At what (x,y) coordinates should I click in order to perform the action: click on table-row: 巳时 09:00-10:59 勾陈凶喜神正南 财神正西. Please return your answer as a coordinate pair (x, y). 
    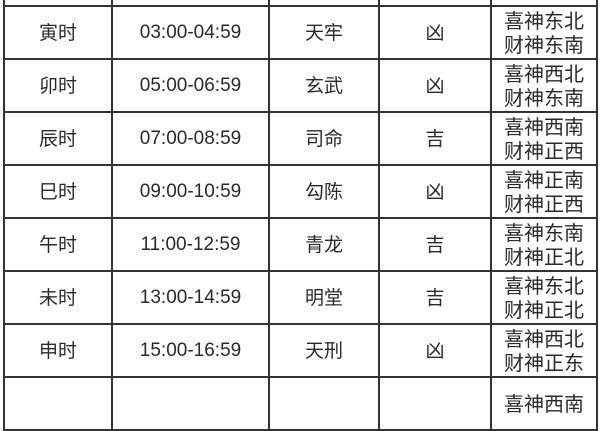
    Looking at the image, I should click on (300, 191).